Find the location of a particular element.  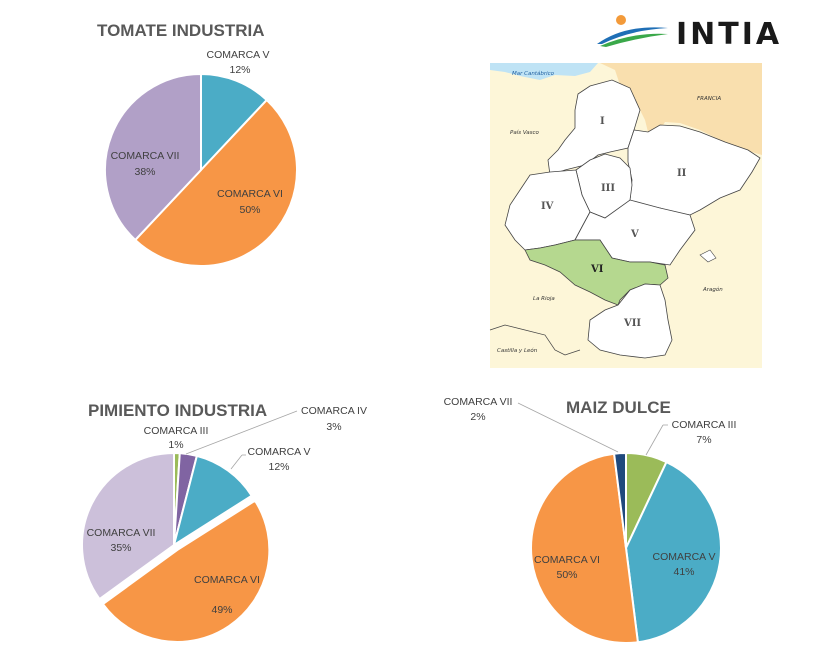

chart-title: MAIZ DULCE is located at coordinates (618, 407).